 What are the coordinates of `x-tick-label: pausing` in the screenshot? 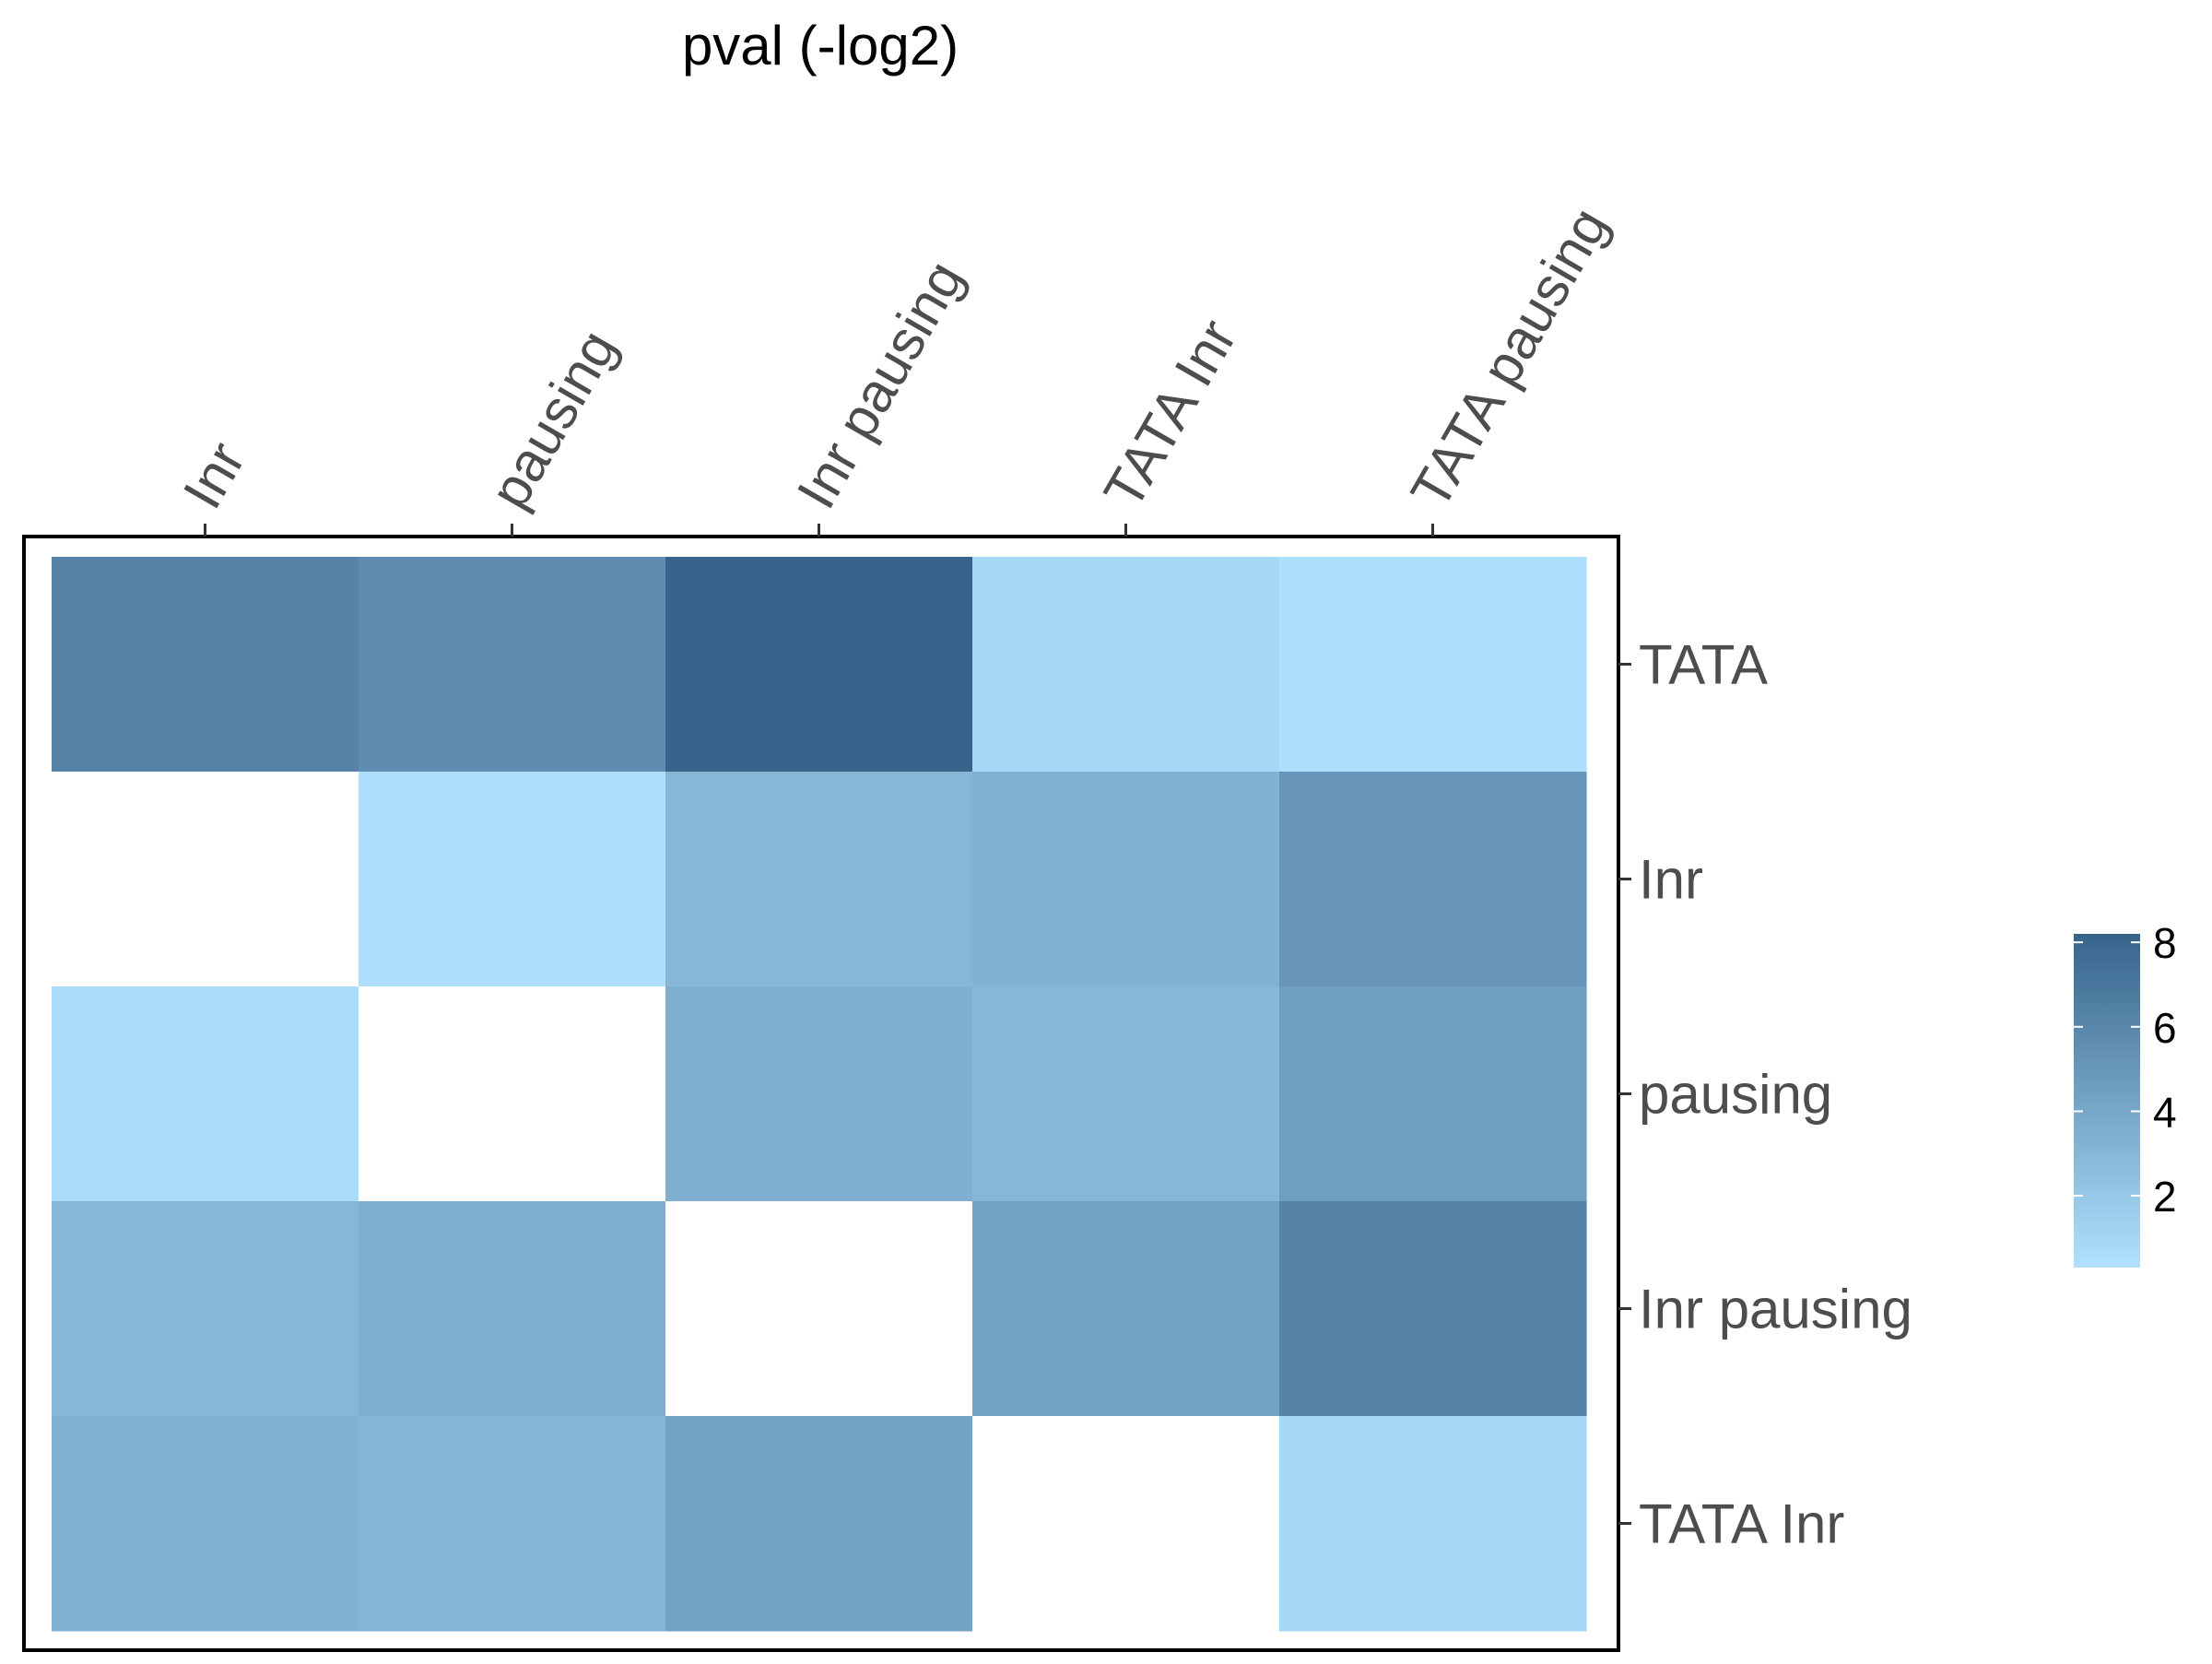 It's located at (553, 419).